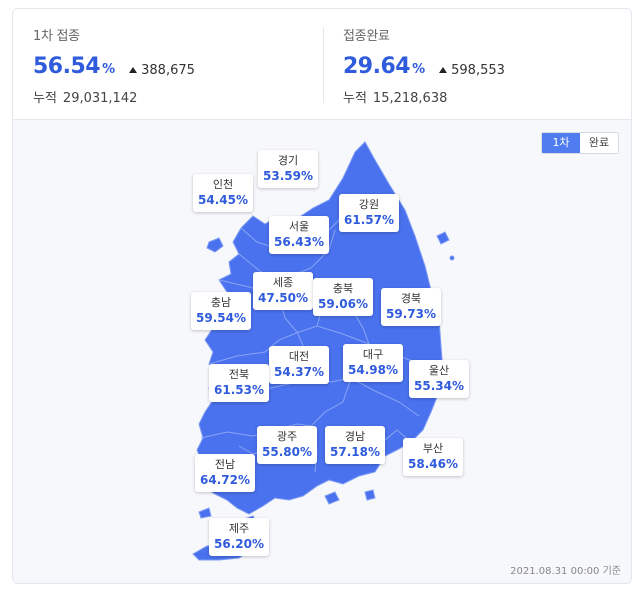 Image resolution: width=641 pixels, height=590 pixels. Describe the element at coordinates (299, 242) in the screenshot. I see `region-value: 56.43%` at that location.